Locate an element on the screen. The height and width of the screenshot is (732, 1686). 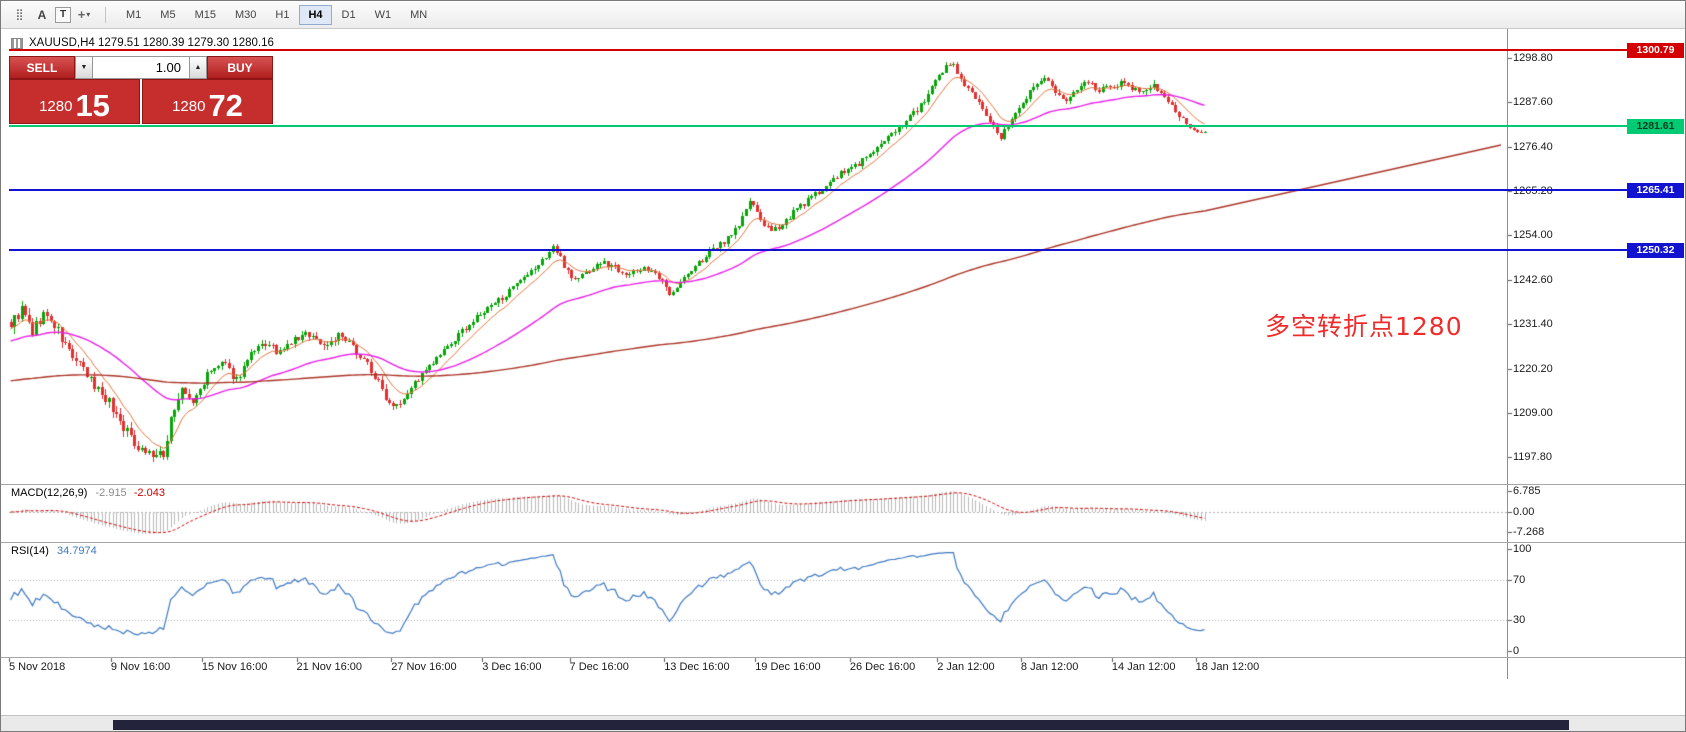
price-axis-tick: 1242.60 is located at coordinates (1533, 280).